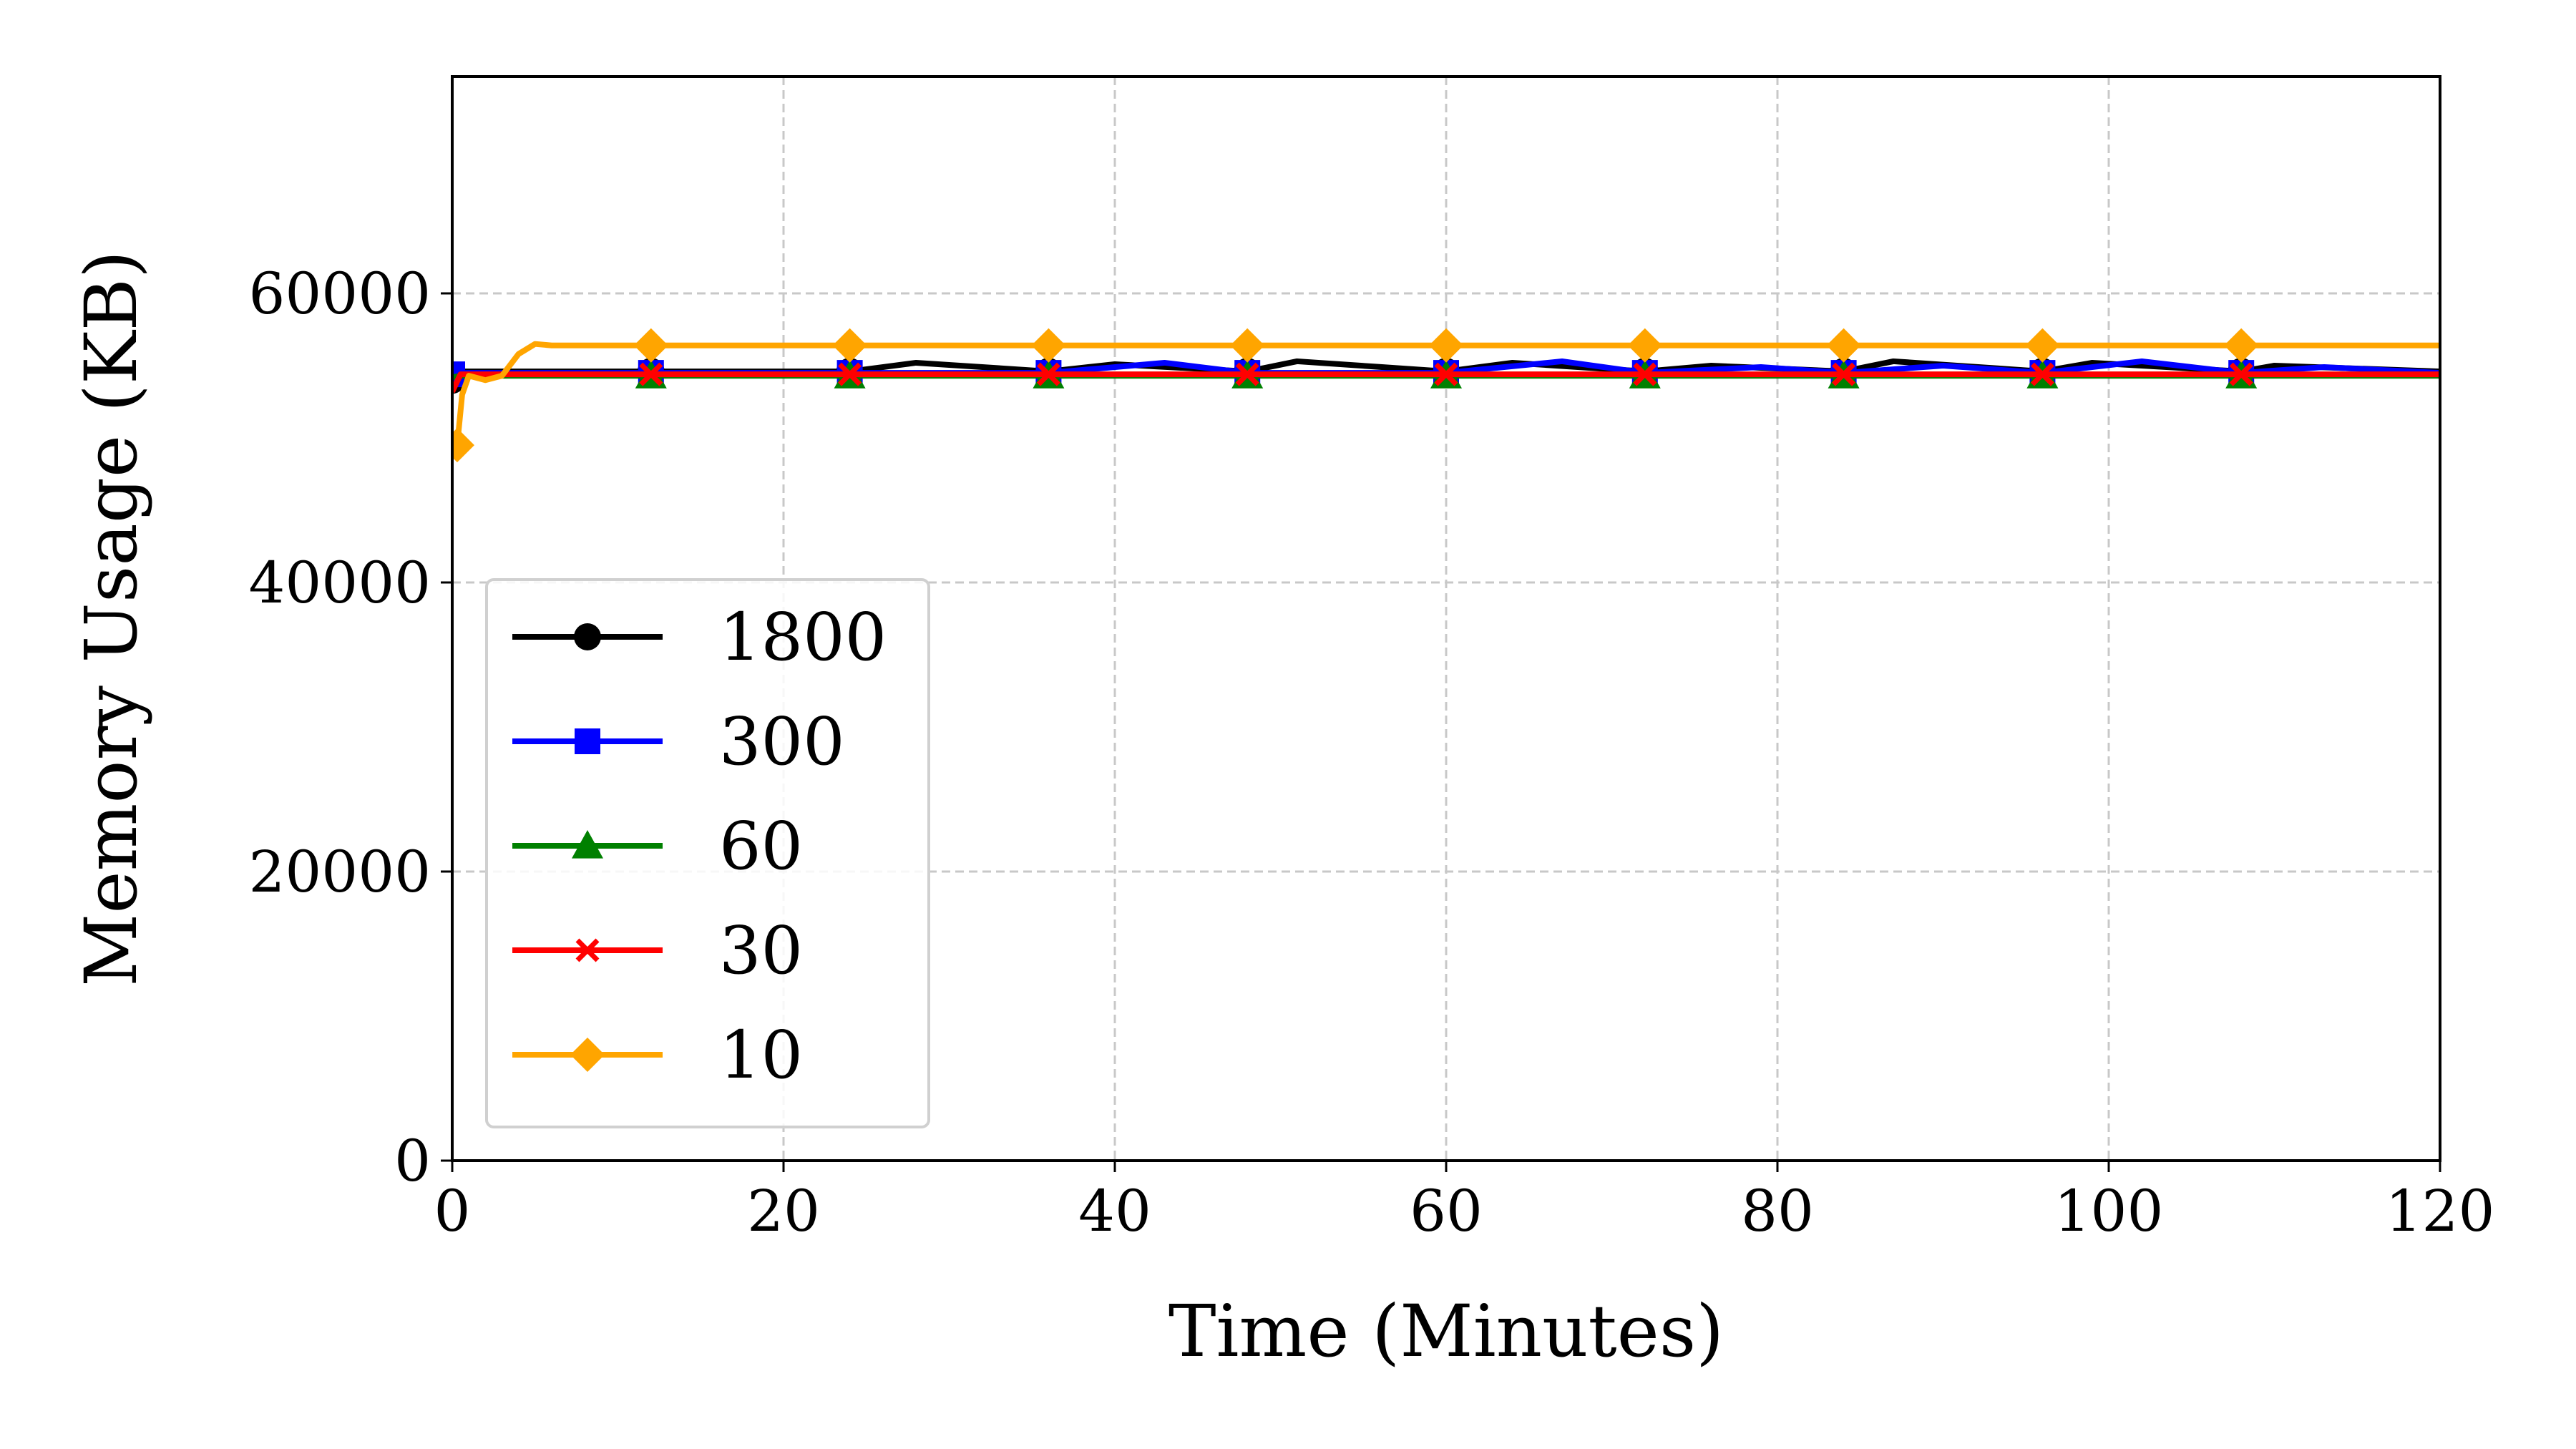  I want to click on x-tick-label: 60, so click(1446, 1211).